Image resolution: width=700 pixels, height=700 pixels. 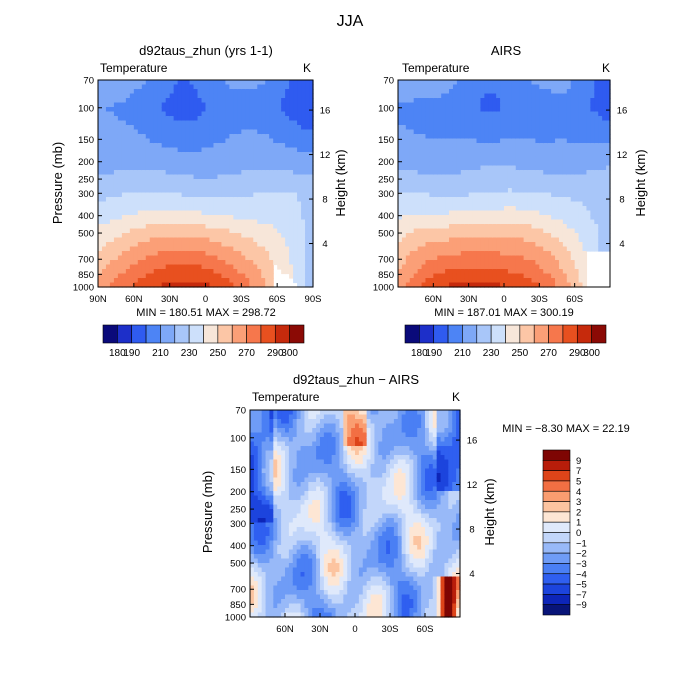 I want to click on field-label: Temperature, so click(x=134, y=68).